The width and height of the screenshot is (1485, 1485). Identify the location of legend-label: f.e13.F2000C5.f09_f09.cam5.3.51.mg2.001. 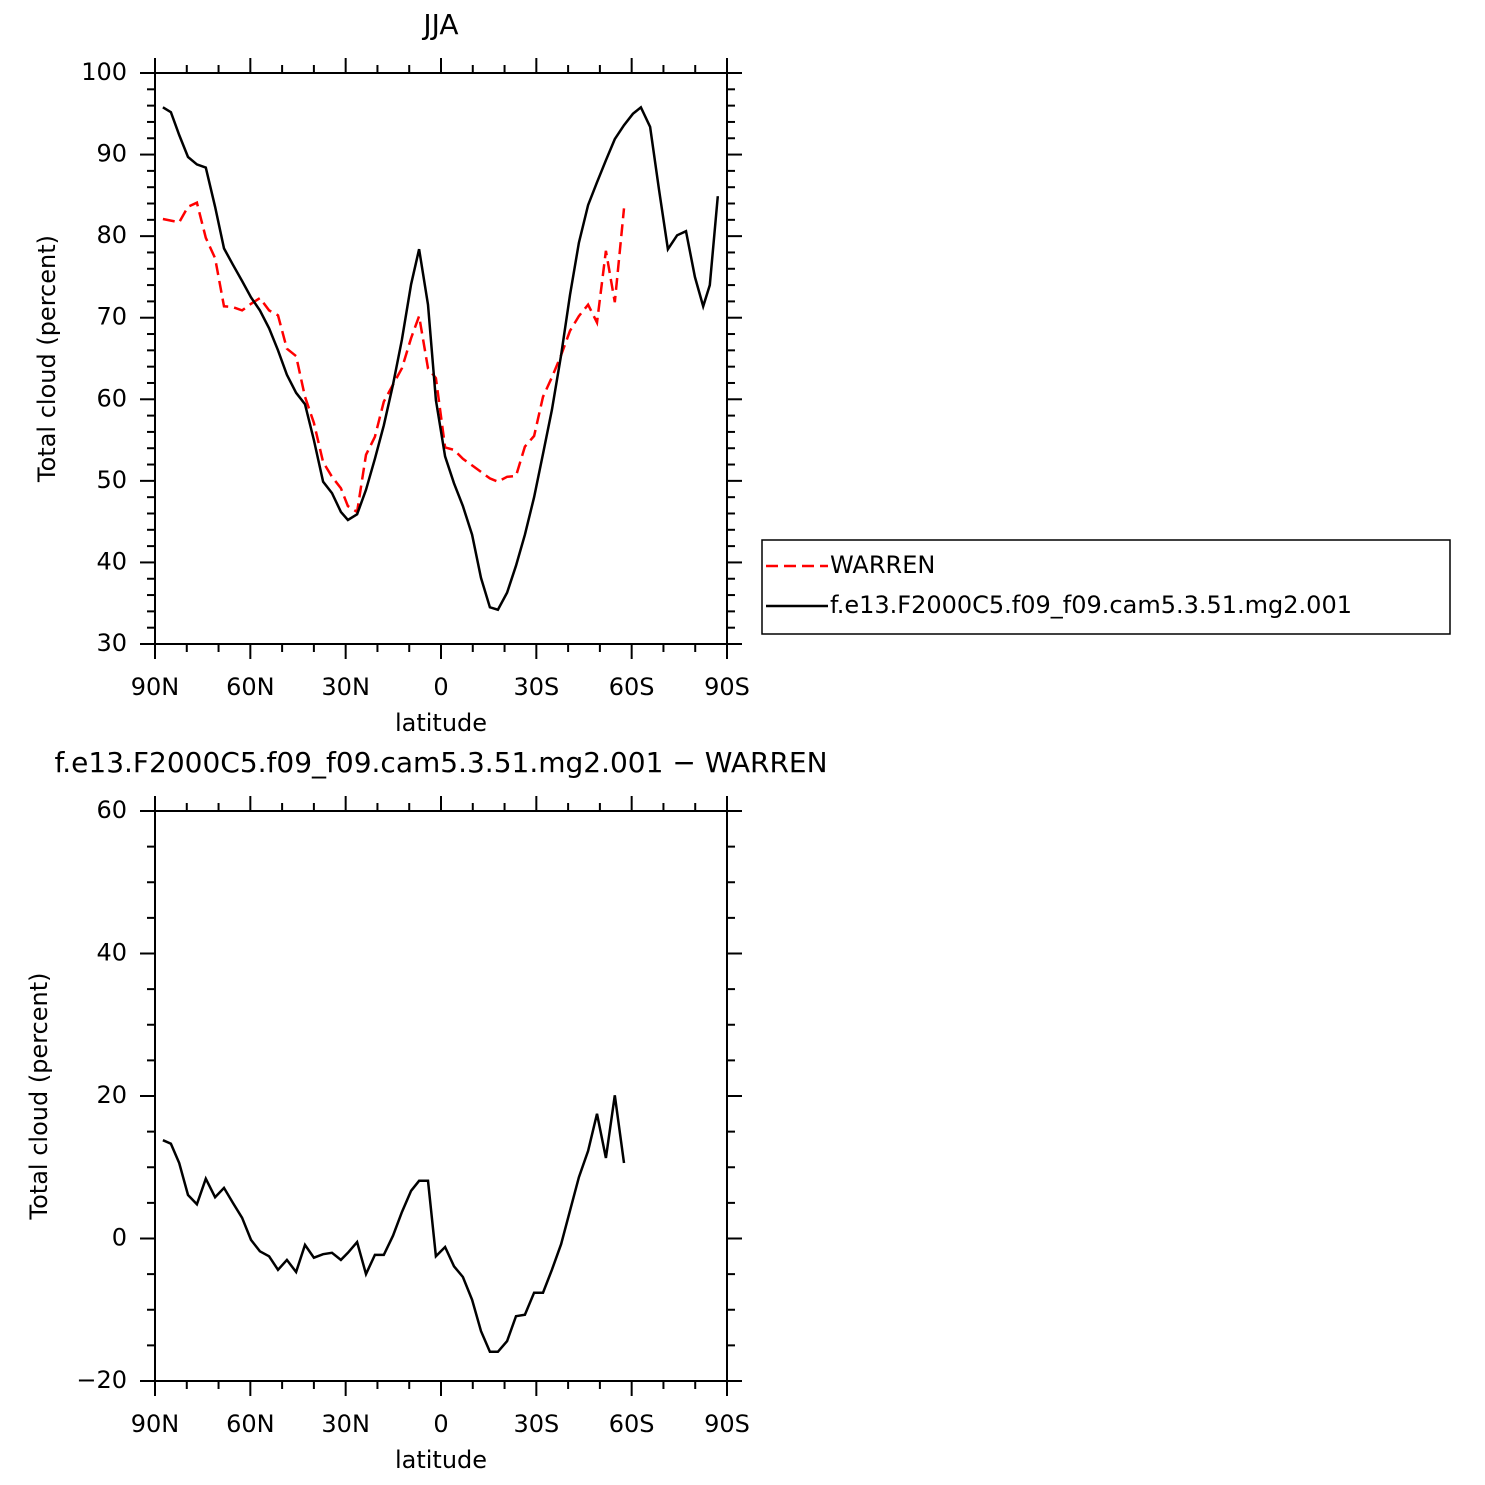
(1091, 605).